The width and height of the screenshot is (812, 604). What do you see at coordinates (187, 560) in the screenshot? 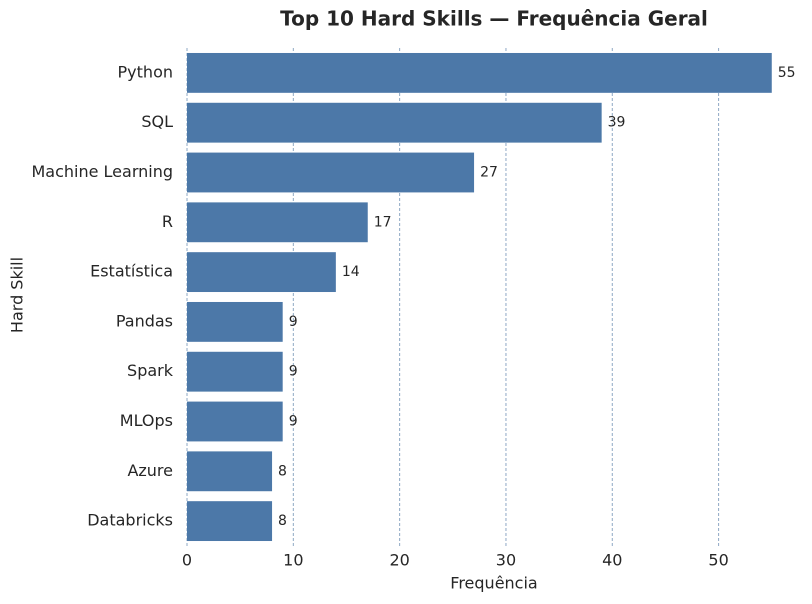
I see `x-tick-label: 0` at bounding box center [187, 560].